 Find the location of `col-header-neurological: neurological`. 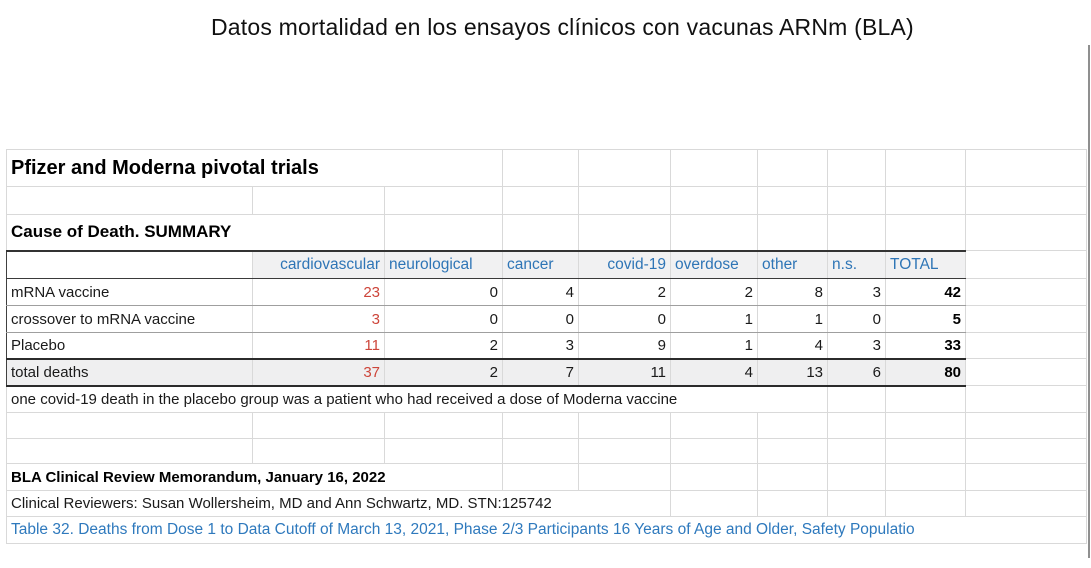

col-header-neurological: neurological is located at coordinates (444, 264).